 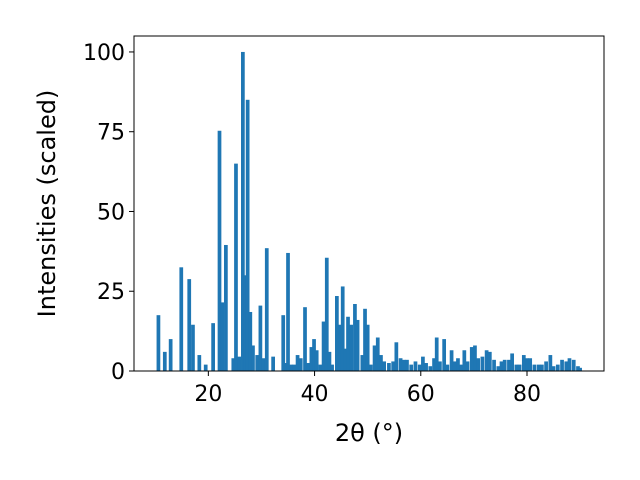 What do you see at coordinates (47, 204) in the screenshot?
I see `y-axis-title: Intensities (scaled)` at bounding box center [47, 204].